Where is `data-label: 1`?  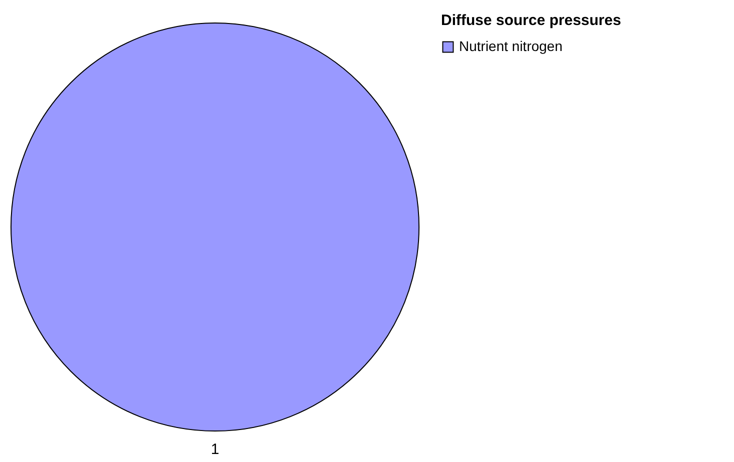 data-label: 1 is located at coordinates (215, 449).